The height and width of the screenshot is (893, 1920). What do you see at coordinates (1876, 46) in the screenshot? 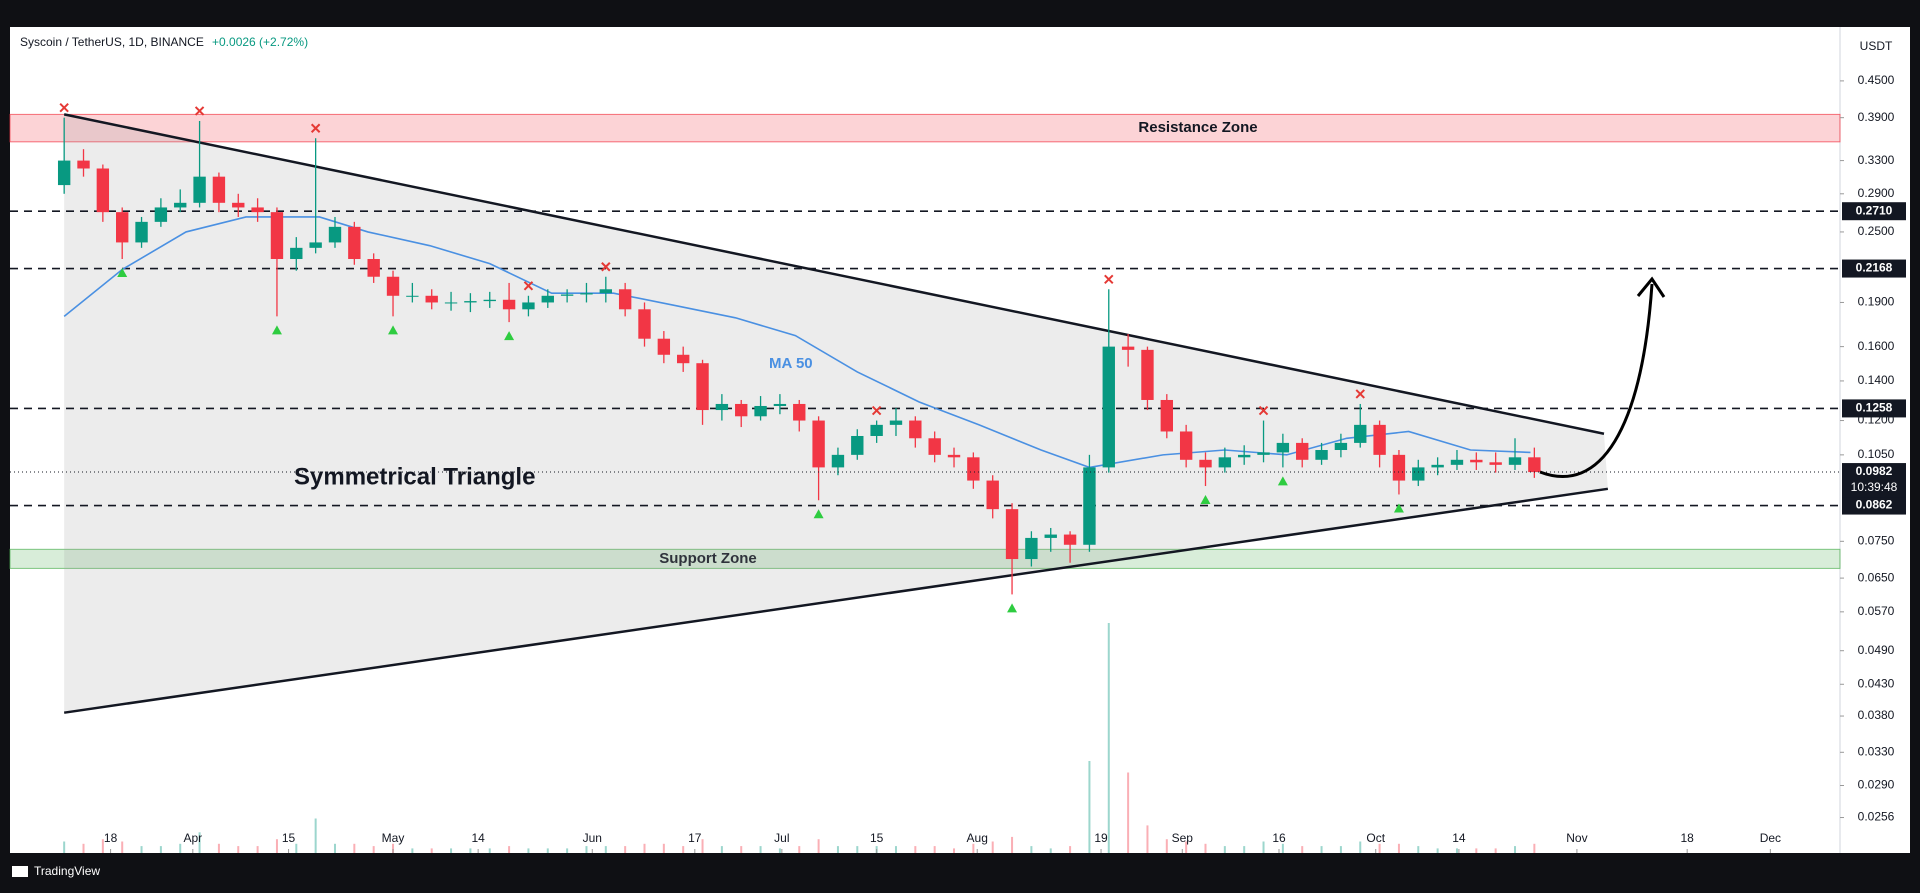
I see `currency-label: USDT` at bounding box center [1876, 46].